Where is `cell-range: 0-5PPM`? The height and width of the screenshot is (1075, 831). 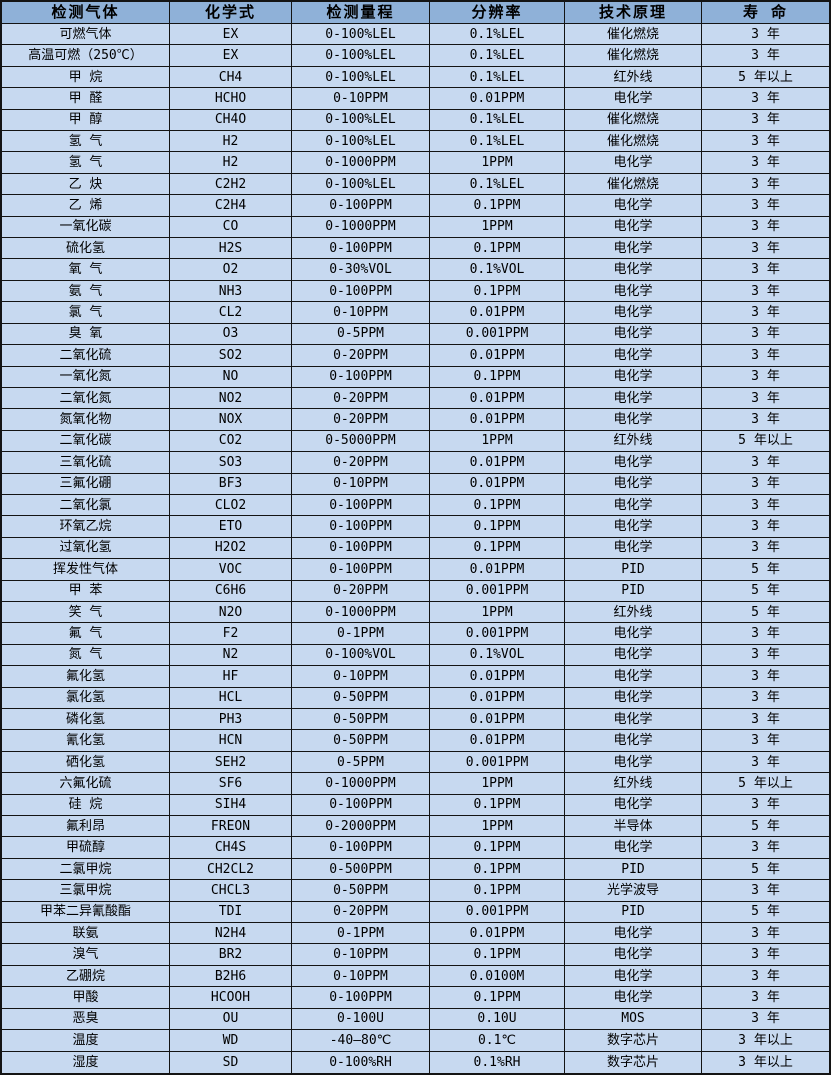
cell-range: 0-5PPM is located at coordinates (361, 334).